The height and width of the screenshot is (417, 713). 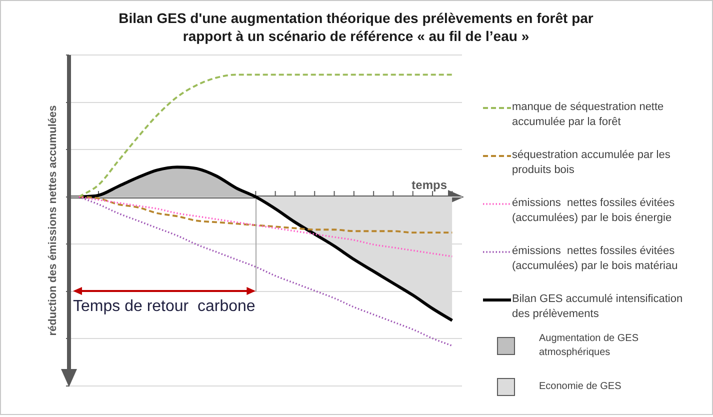 I want to click on annotation: Temps de retour carbone, so click(x=164, y=306).